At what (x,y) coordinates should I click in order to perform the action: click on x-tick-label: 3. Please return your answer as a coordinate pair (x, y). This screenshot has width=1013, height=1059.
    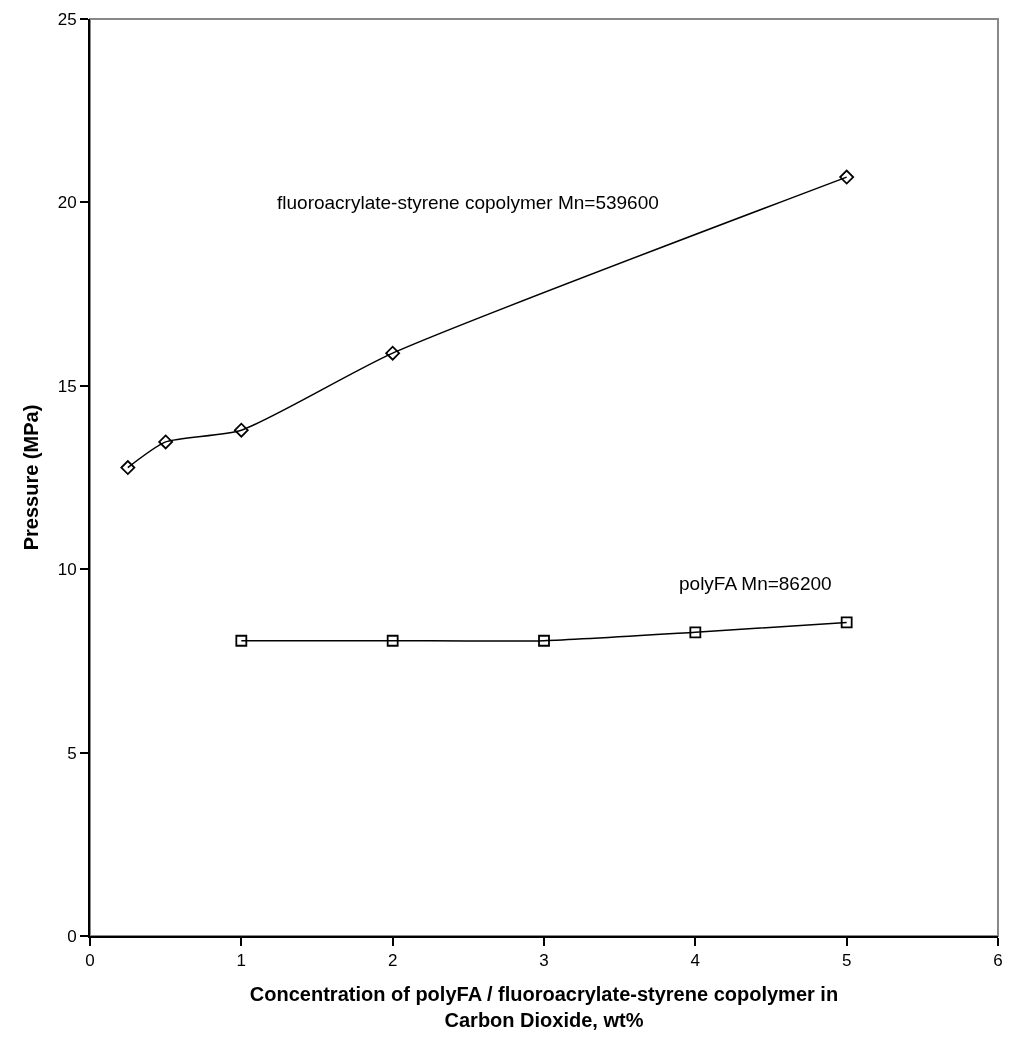
    Looking at the image, I should click on (544, 961).